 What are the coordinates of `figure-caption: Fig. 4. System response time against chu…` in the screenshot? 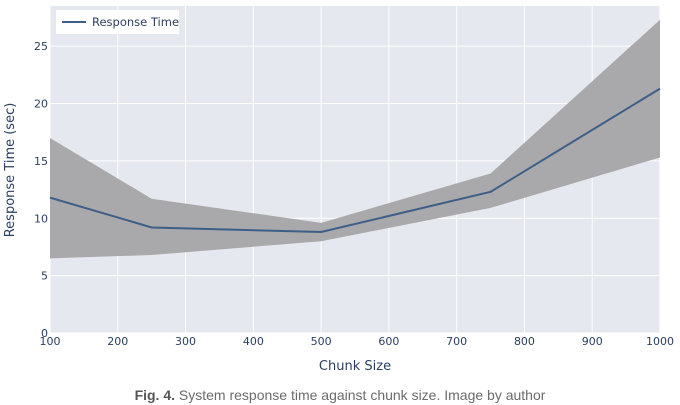 It's located at (340, 395).